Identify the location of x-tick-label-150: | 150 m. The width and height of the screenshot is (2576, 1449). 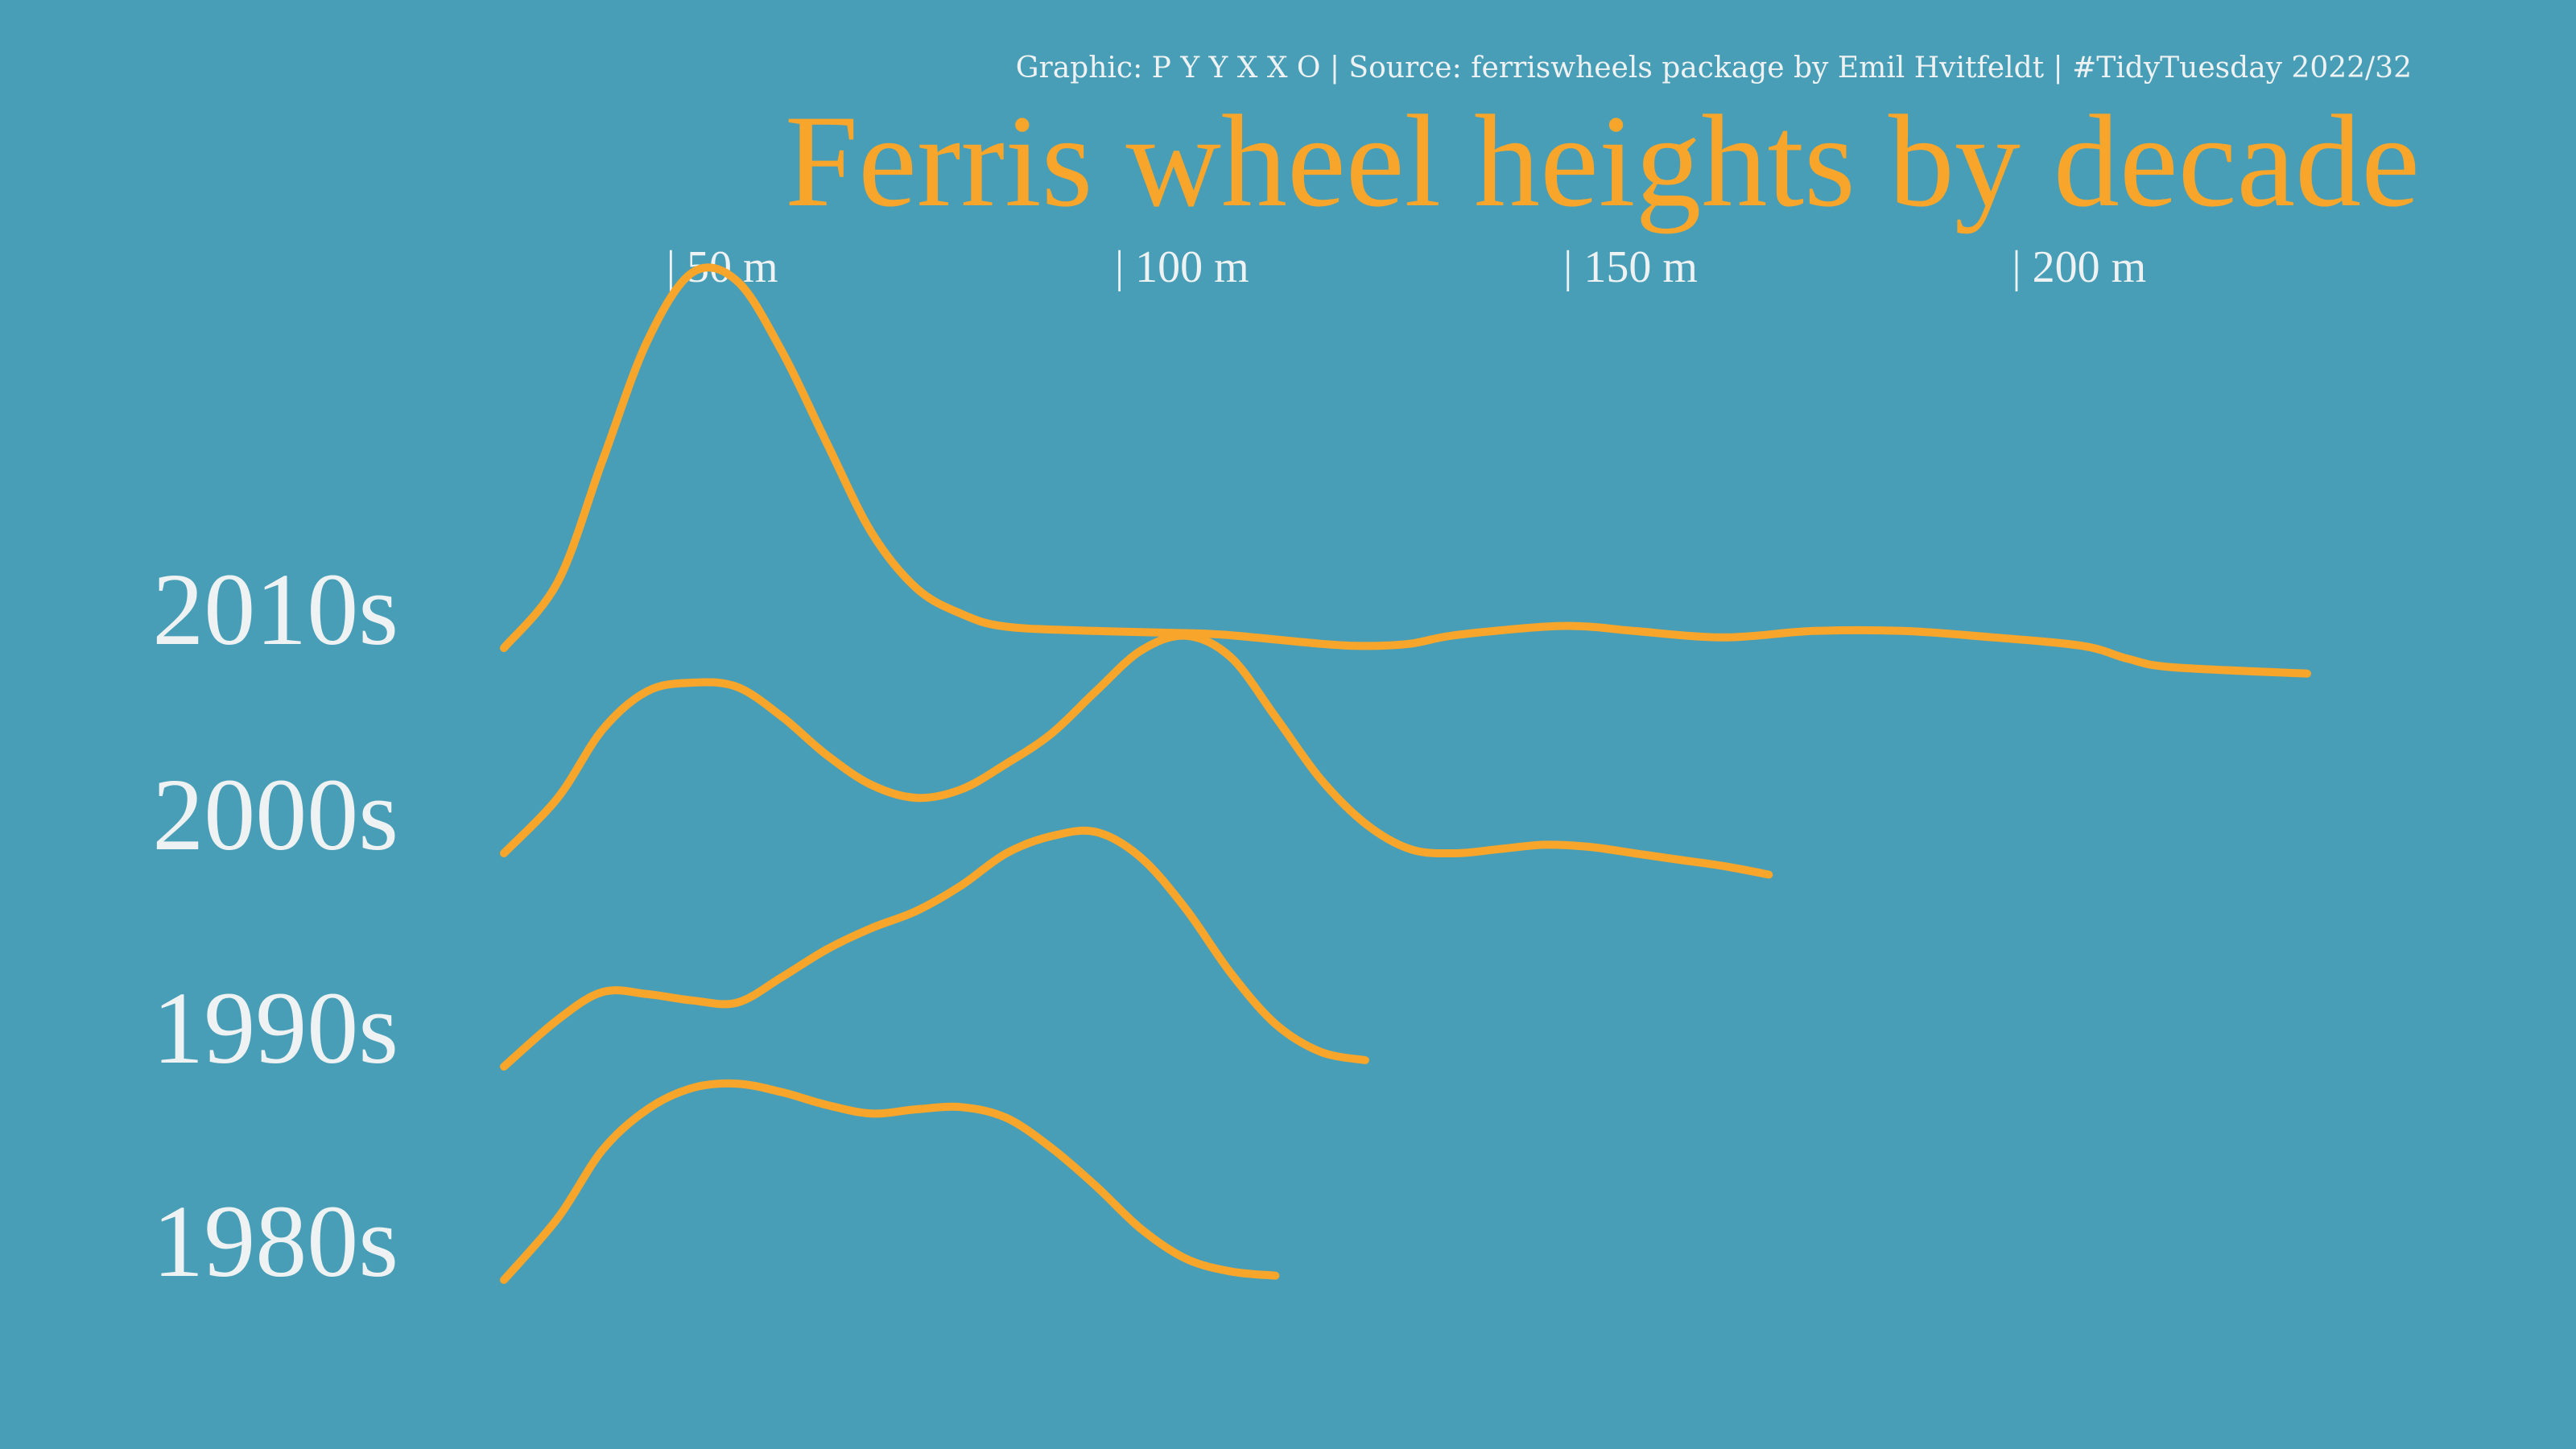
(1630, 267).